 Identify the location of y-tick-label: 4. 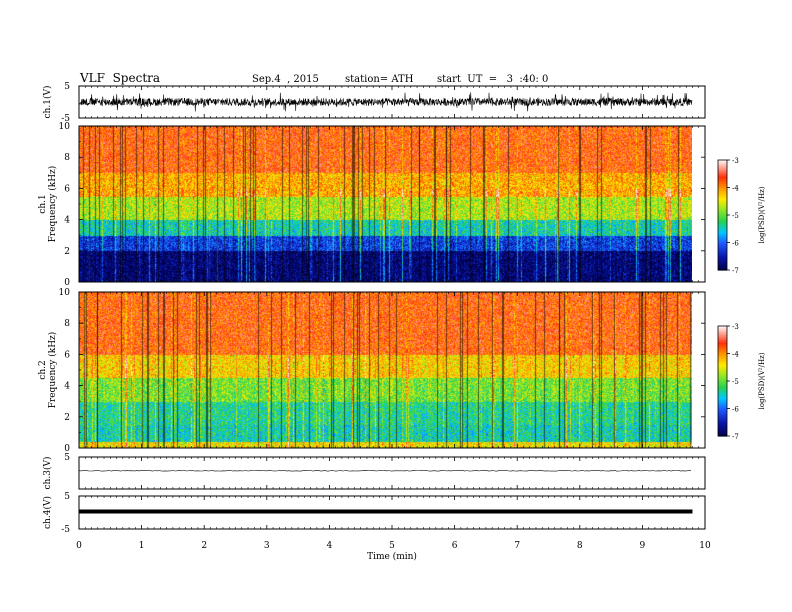
(67, 221).